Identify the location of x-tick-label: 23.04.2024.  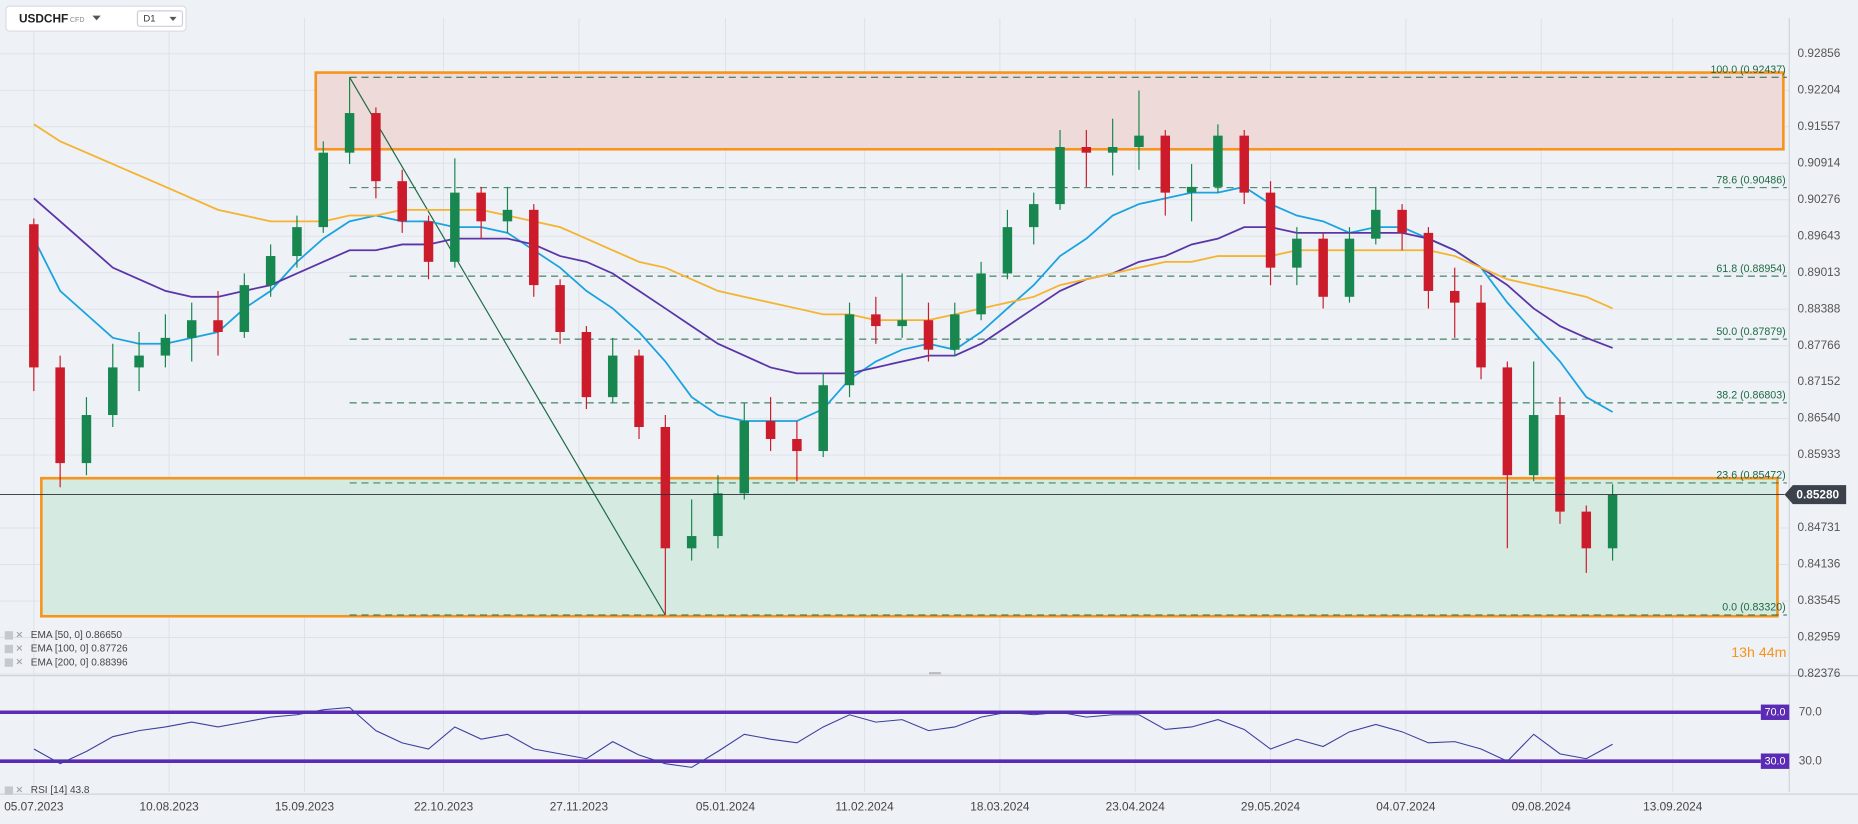
(1136, 806).